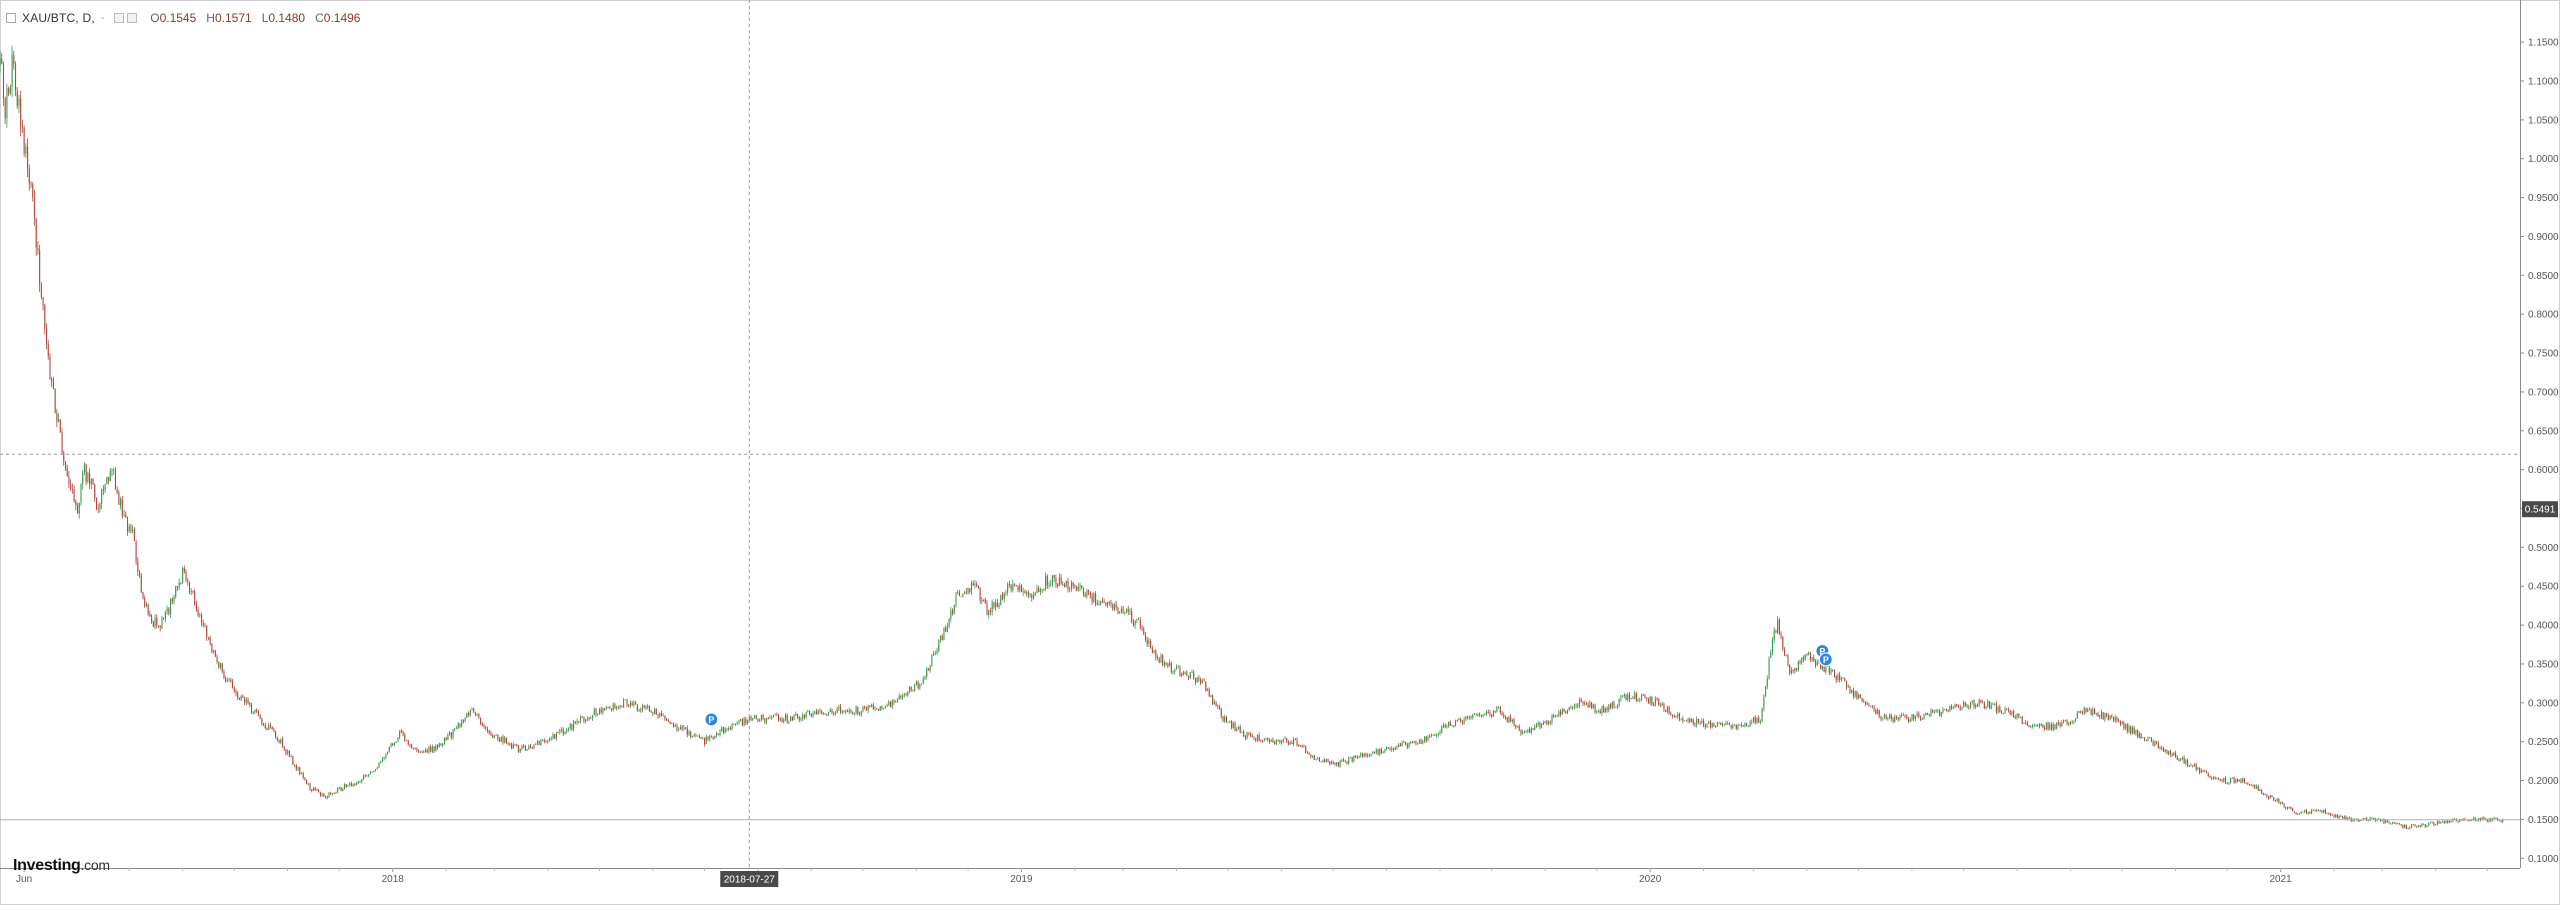 The image size is (2560, 910). Describe the element at coordinates (11, 18) in the screenshot. I see `collapse-legend-icon` at that location.